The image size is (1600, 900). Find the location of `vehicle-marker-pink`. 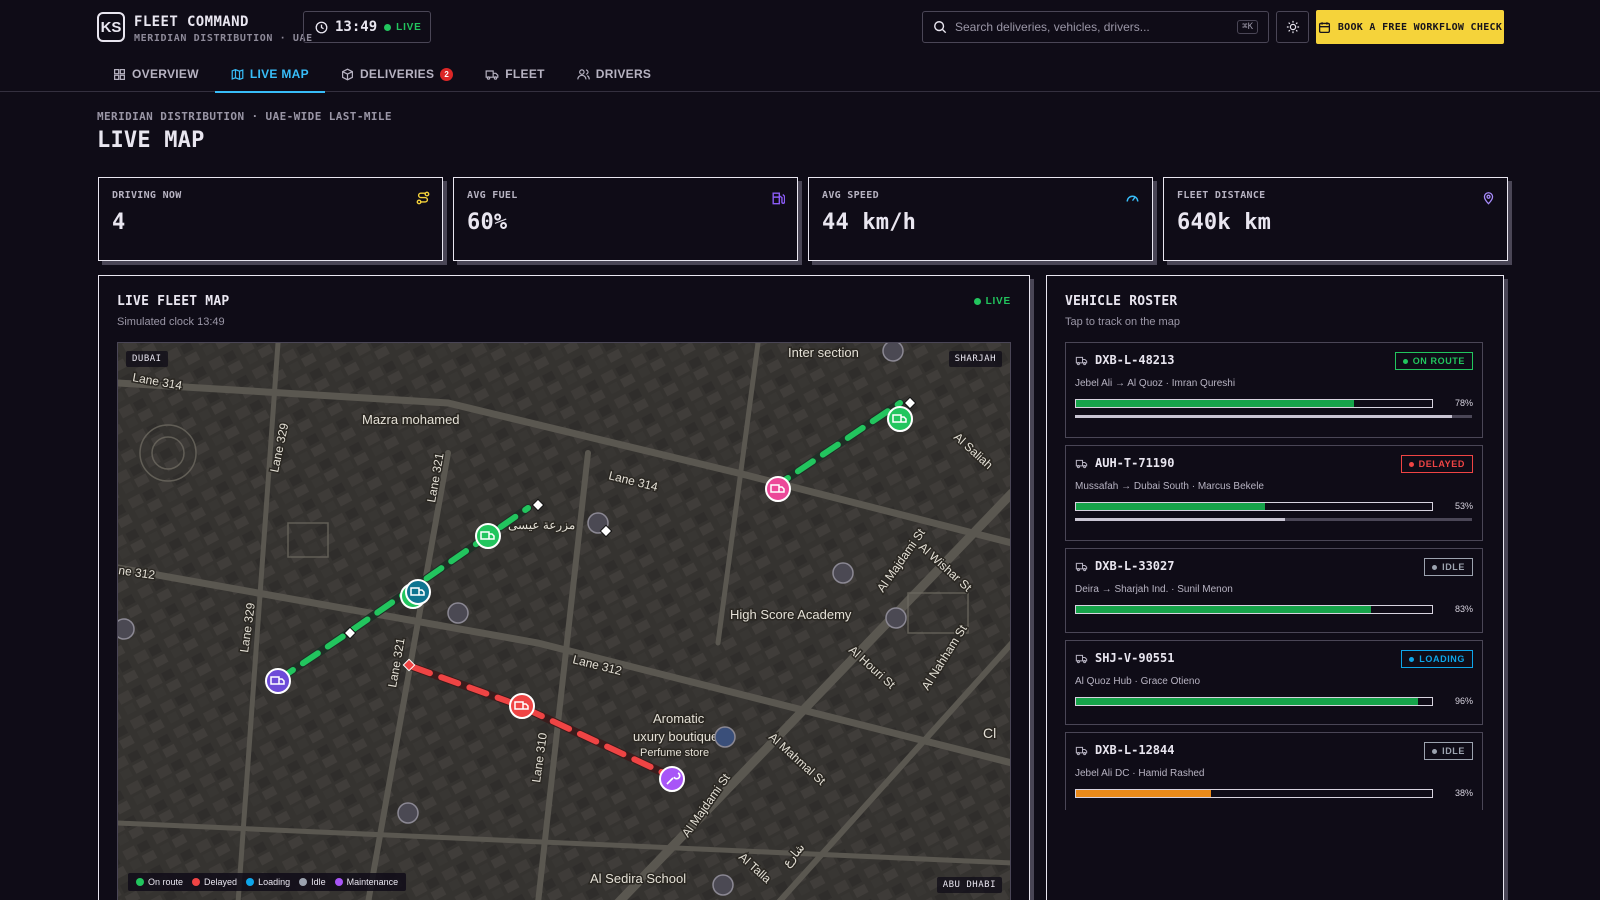

vehicle-marker-pink is located at coordinates (778, 489).